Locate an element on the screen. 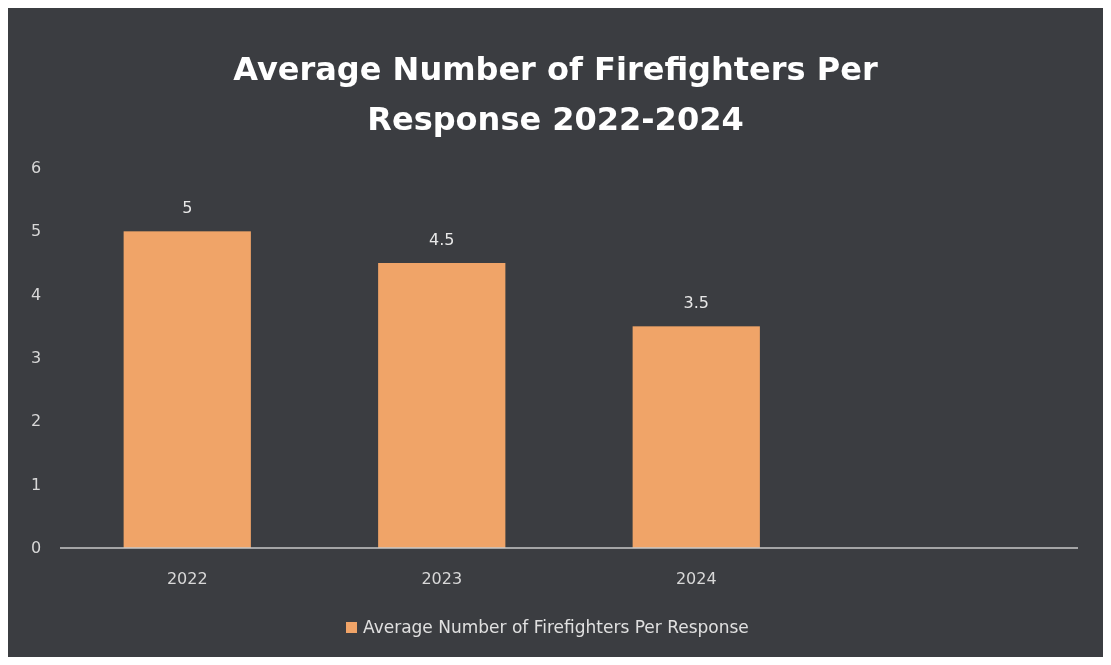 Image resolution: width=1111 pixels, height=665 pixels. y-tick-label: 4 is located at coordinates (36, 294).